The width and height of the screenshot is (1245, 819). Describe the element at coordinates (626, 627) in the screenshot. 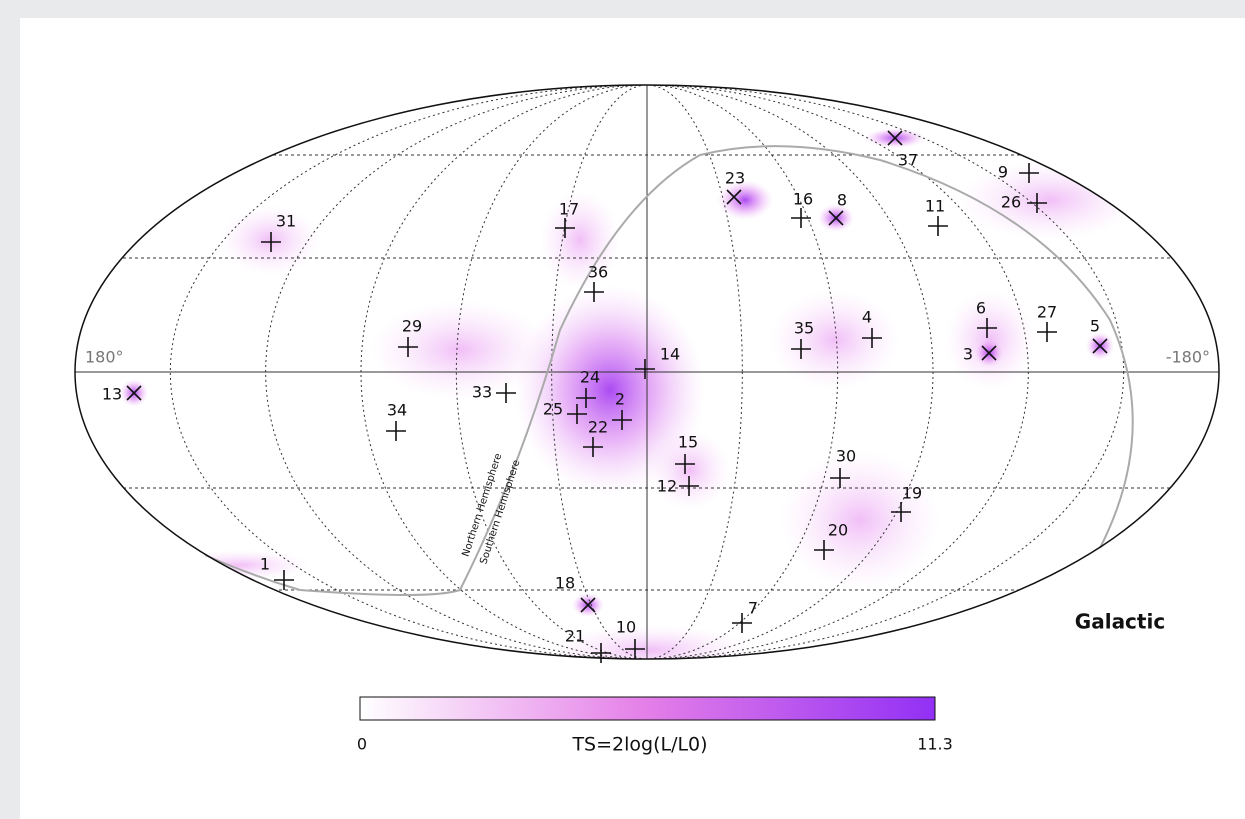

I see `source-label: 10` at that location.